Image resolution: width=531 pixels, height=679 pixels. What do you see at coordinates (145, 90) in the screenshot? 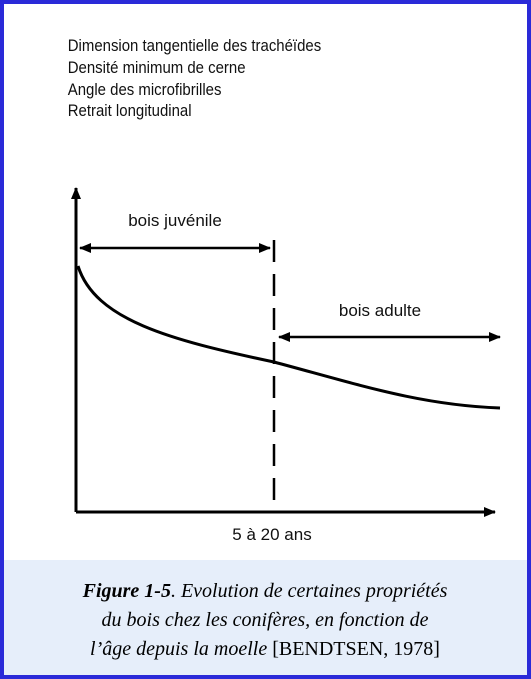
I see `legend-item: Angle des microfibrilles` at bounding box center [145, 90].